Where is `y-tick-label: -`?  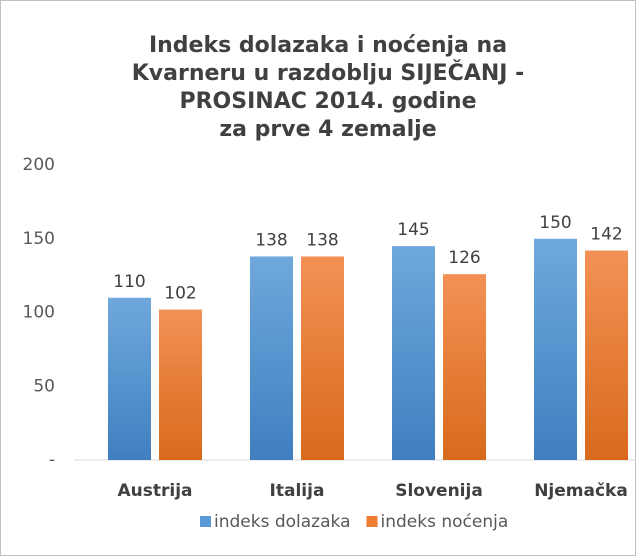 y-tick-label: - is located at coordinates (52, 460).